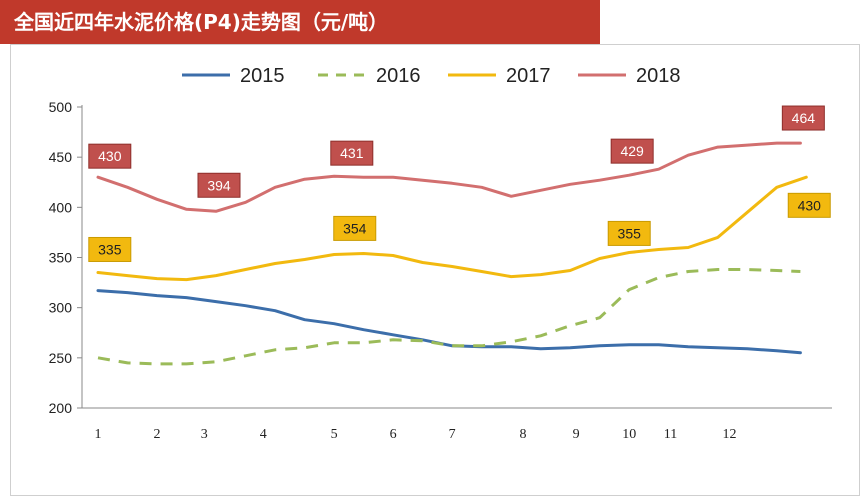 The height and width of the screenshot is (502, 864). I want to click on x-tick-label: 8, so click(522, 434).